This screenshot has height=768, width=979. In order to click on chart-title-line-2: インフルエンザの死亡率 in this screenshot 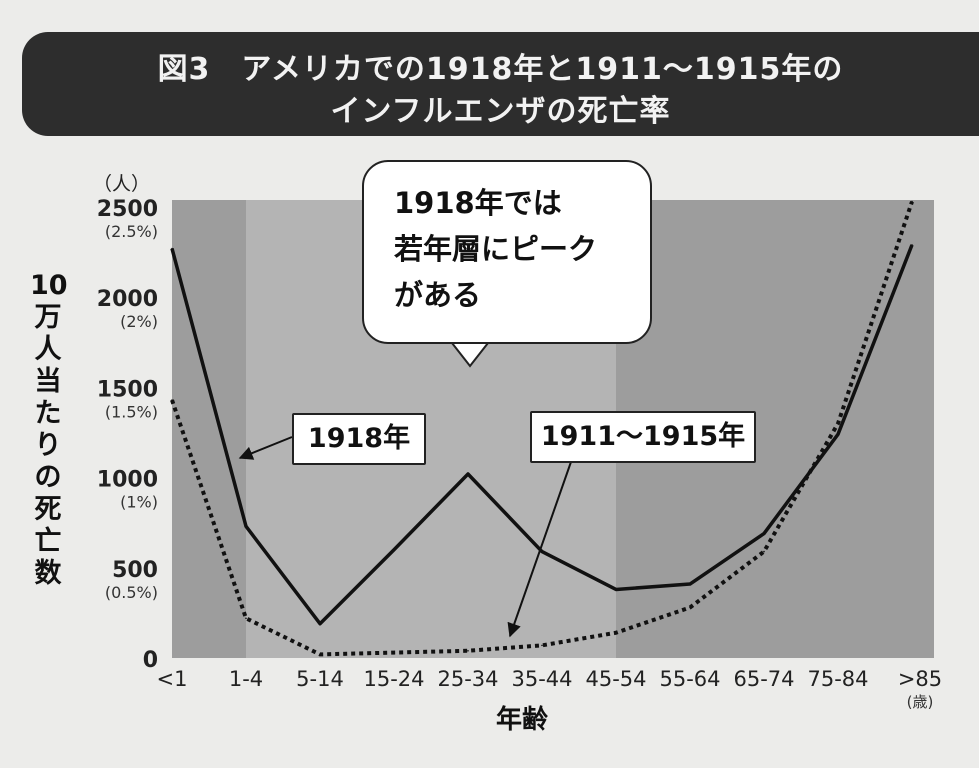, I will do `click(500, 111)`.